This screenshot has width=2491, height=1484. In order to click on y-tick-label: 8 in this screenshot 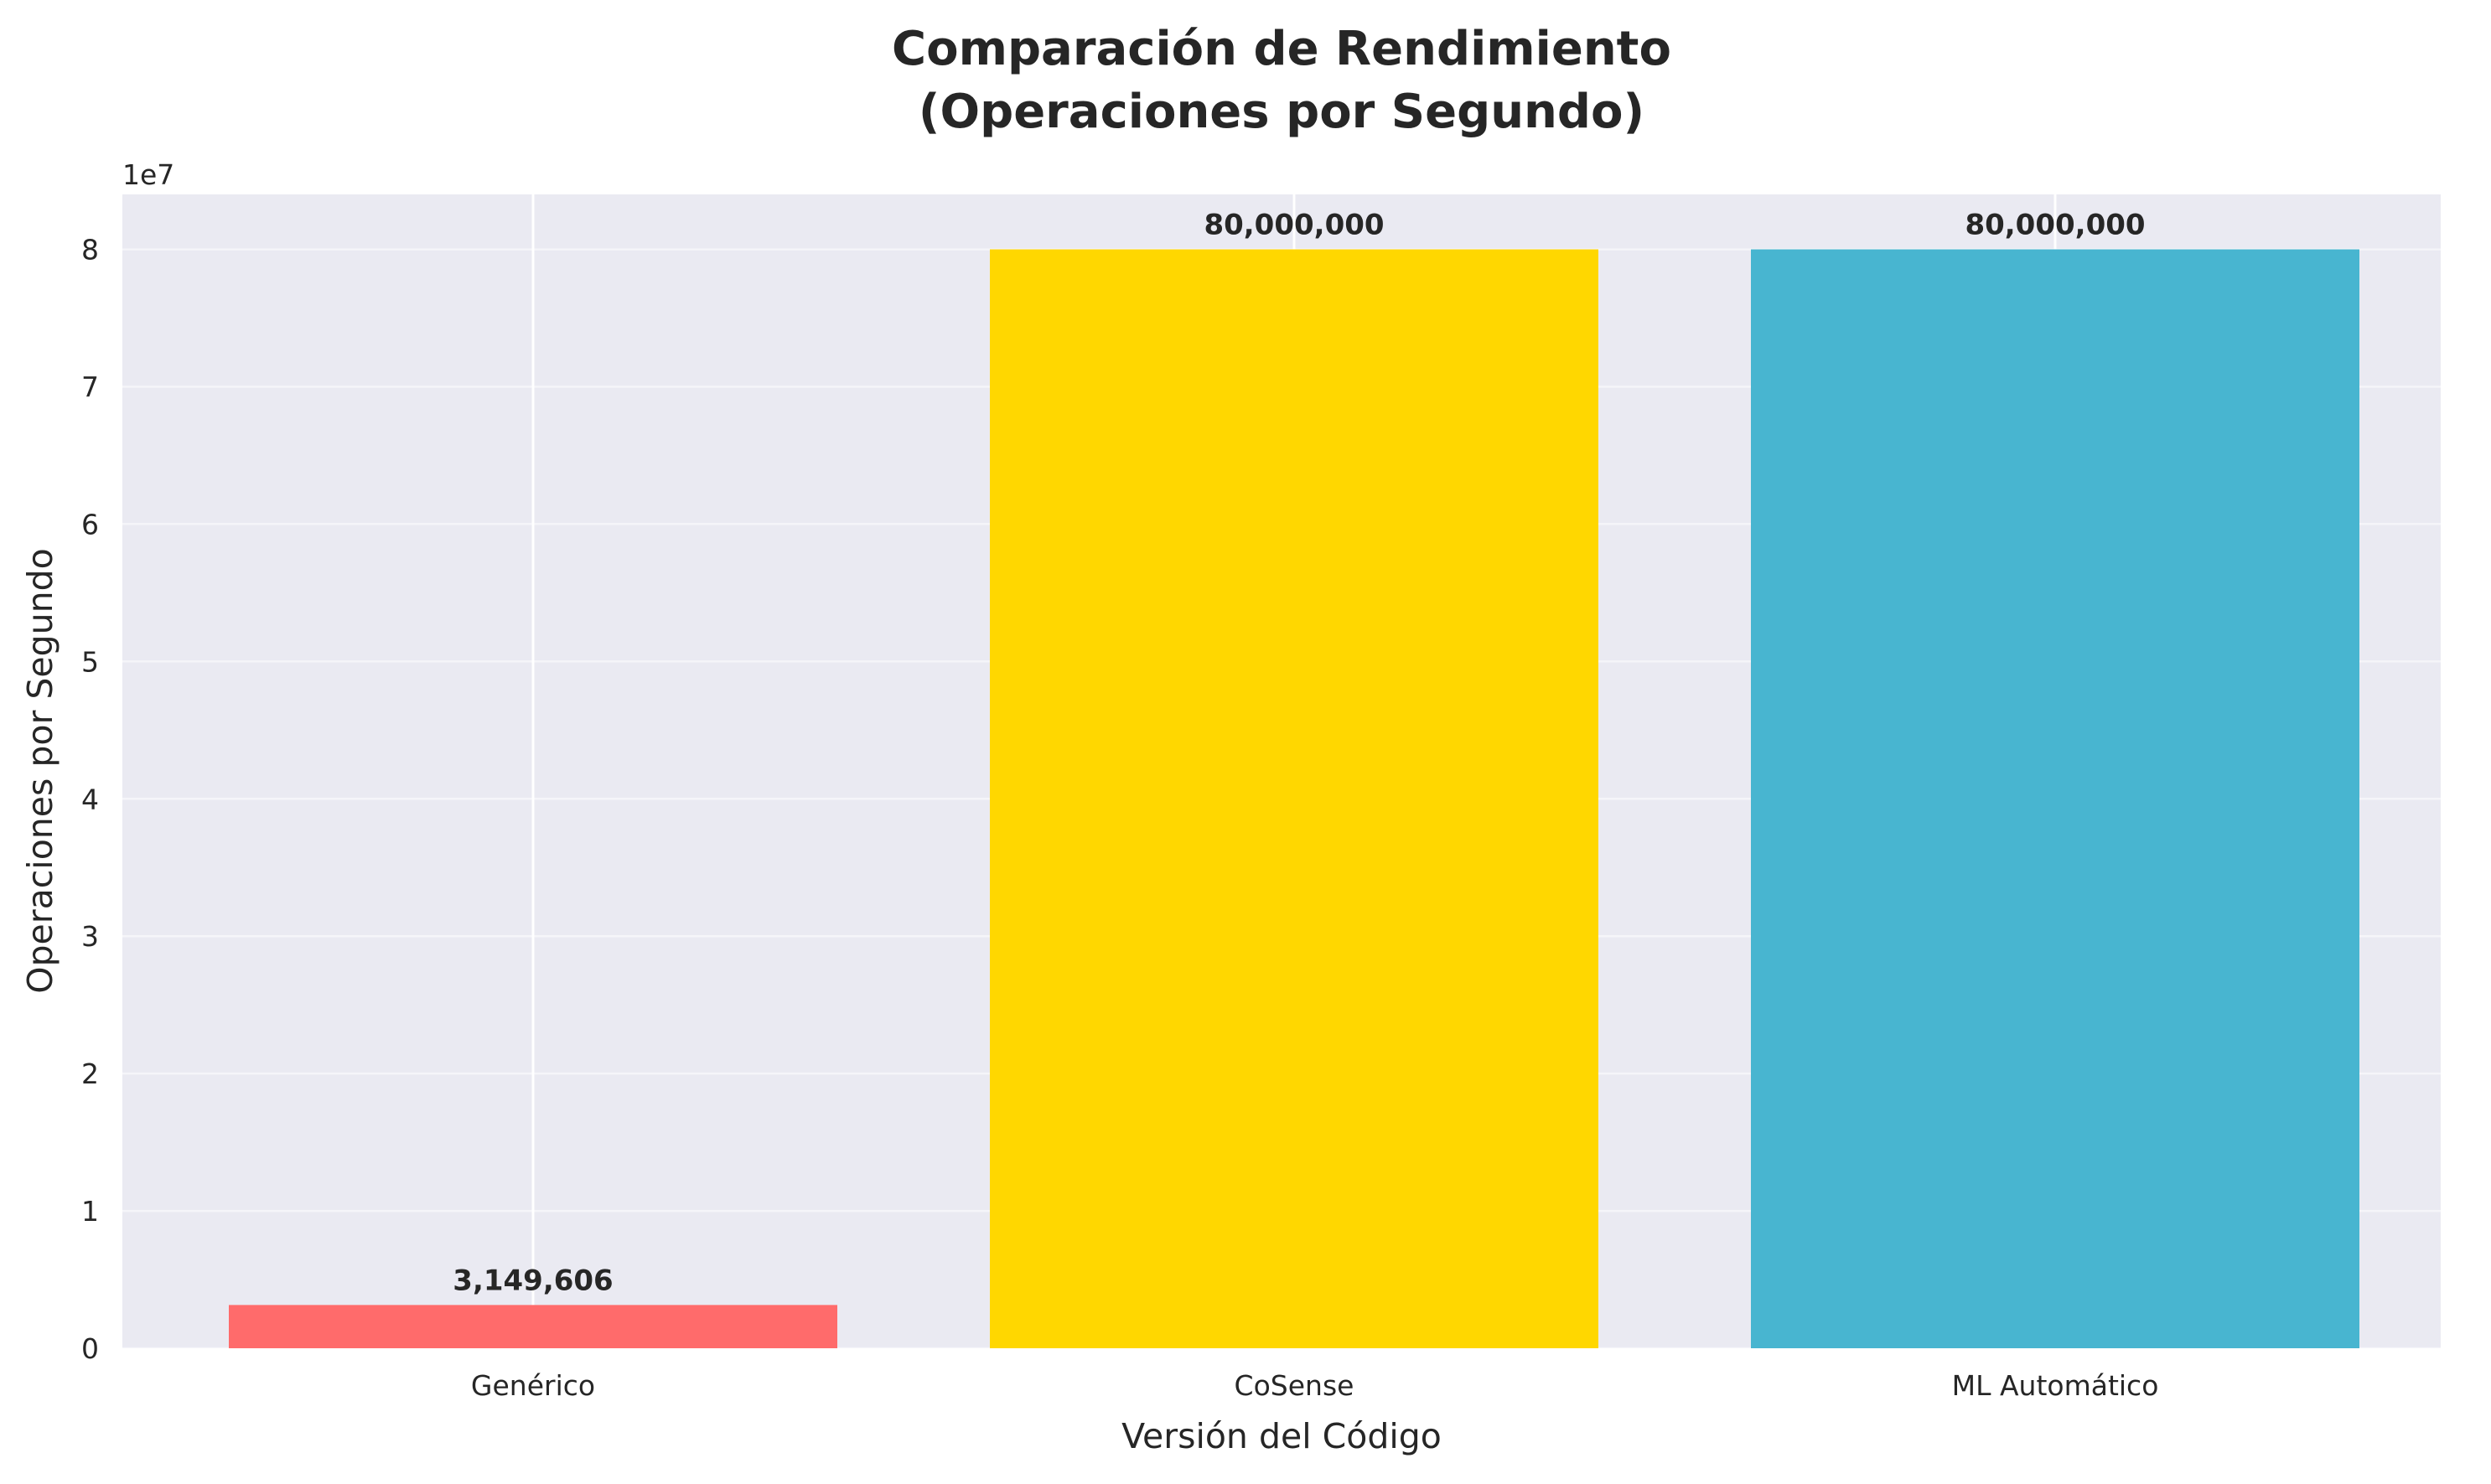, I will do `click(90, 250)`.